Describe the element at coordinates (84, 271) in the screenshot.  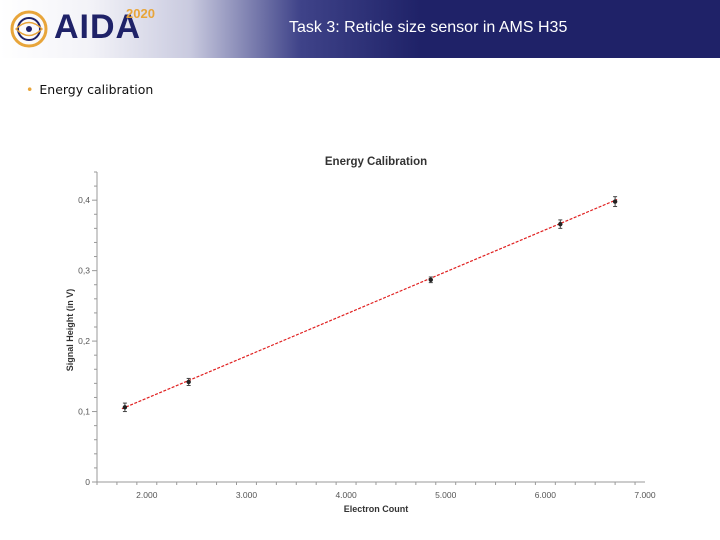
I see `y-tick-label: 0,3` at that location.